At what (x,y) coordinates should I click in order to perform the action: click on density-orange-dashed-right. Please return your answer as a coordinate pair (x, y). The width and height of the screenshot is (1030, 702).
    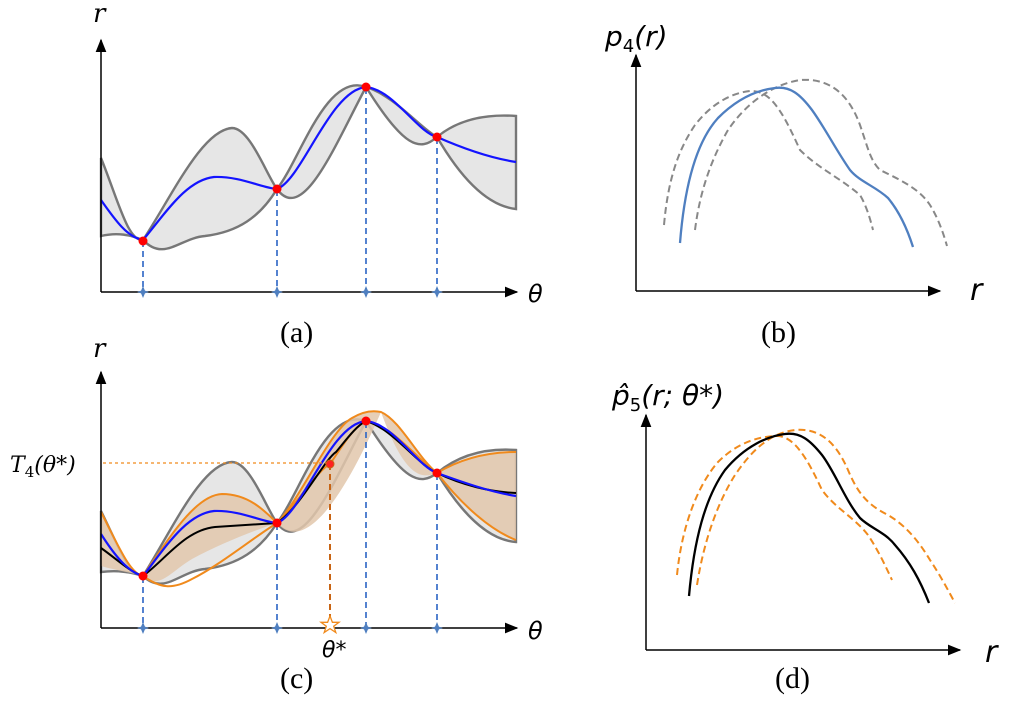
    Looking at the image, I should click on (826, 516).